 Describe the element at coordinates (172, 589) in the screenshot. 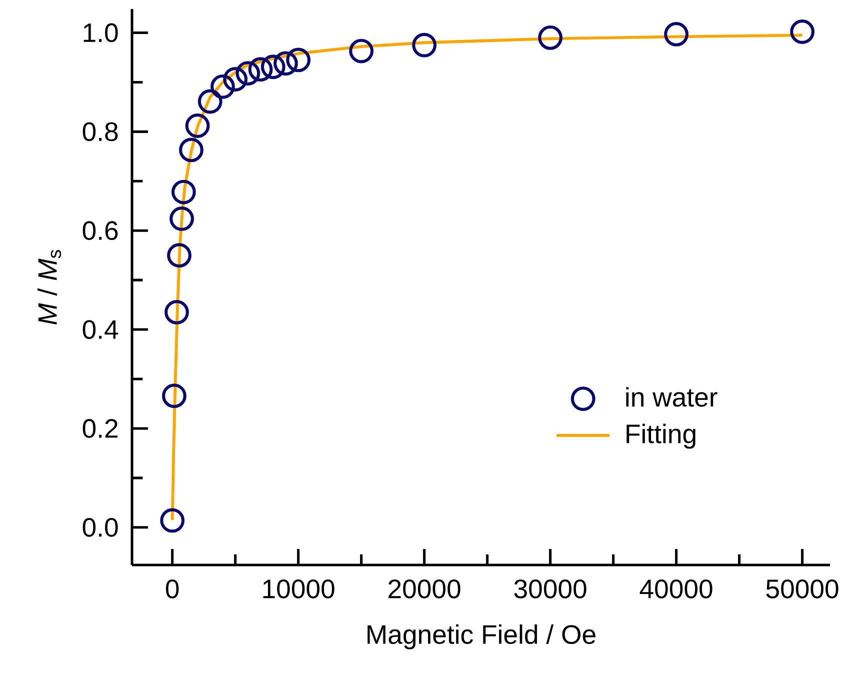

I see `x-tick-label: 0` at that location.